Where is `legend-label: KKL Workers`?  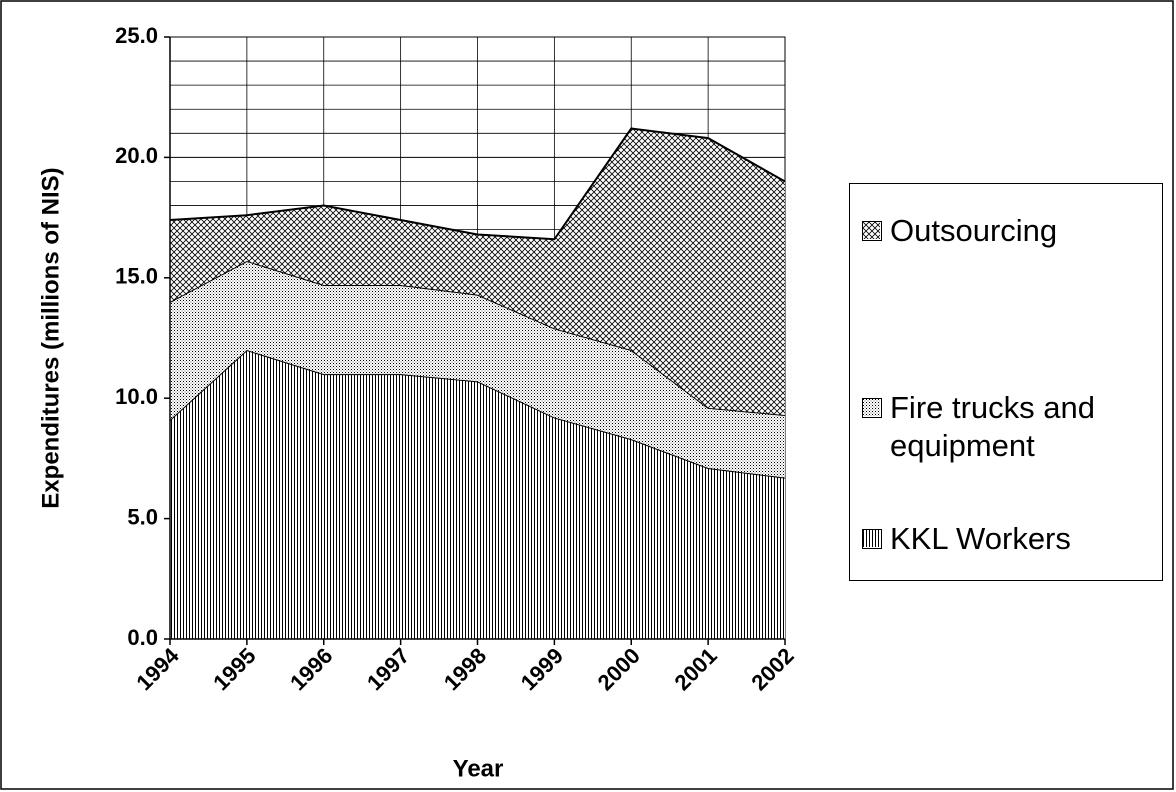
legend-label: KKL Workers is located at coordinates (980, 538).